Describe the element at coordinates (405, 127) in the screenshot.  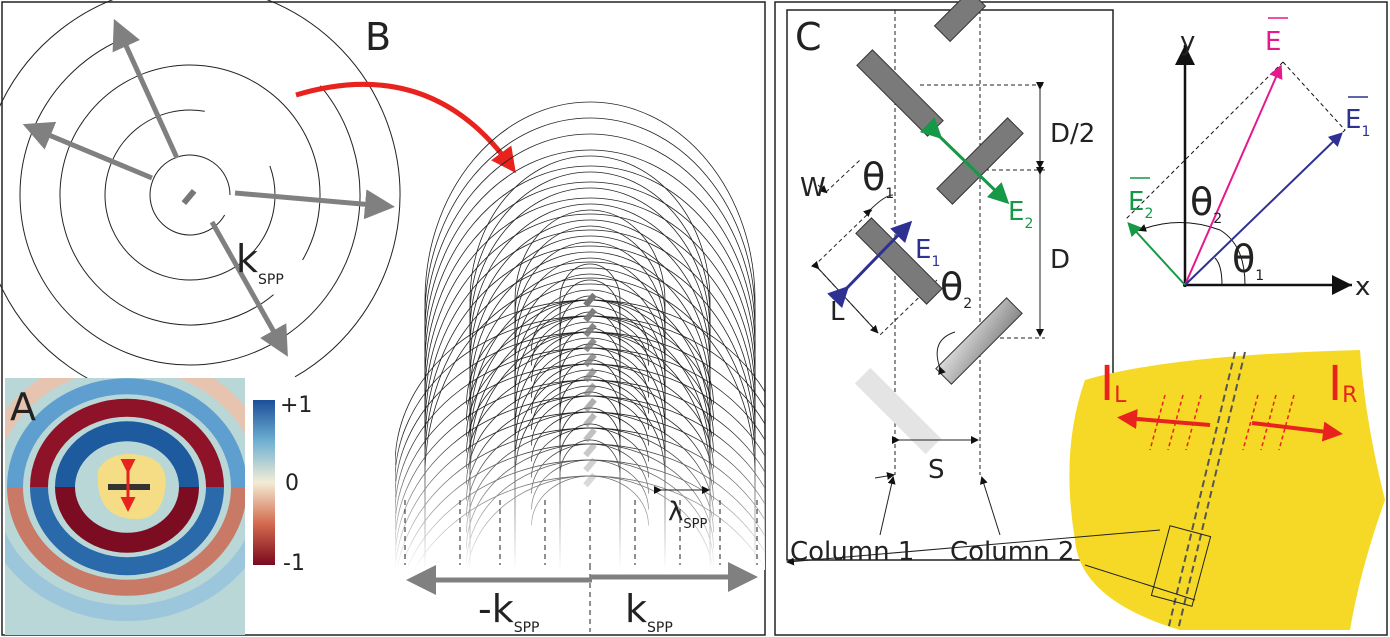
I see `red-arrow` at that location.